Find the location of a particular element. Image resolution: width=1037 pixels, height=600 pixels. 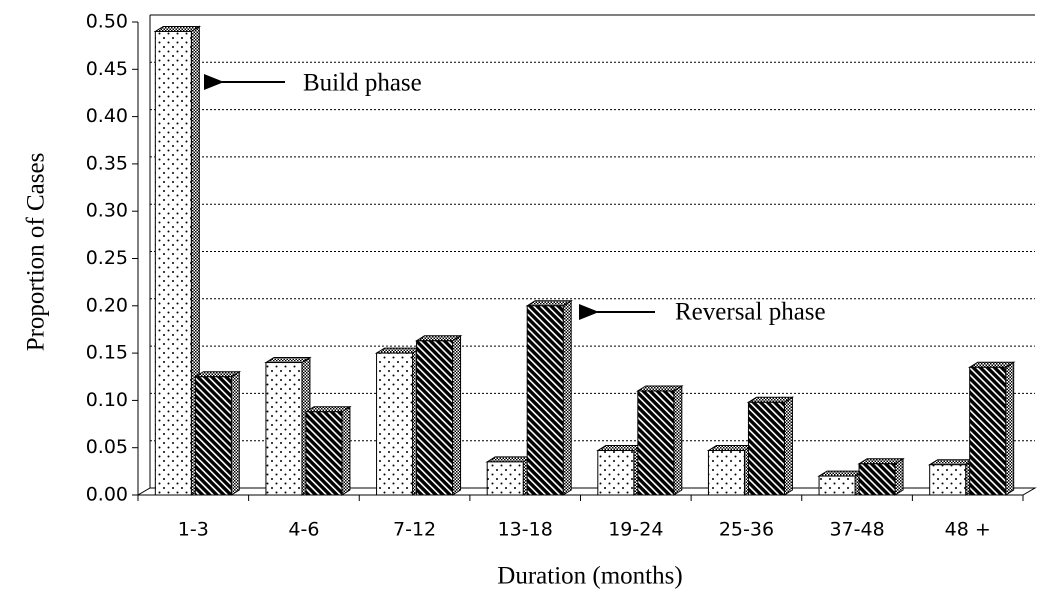

annotation: Reversal phase is located at coordinates (750, 312).